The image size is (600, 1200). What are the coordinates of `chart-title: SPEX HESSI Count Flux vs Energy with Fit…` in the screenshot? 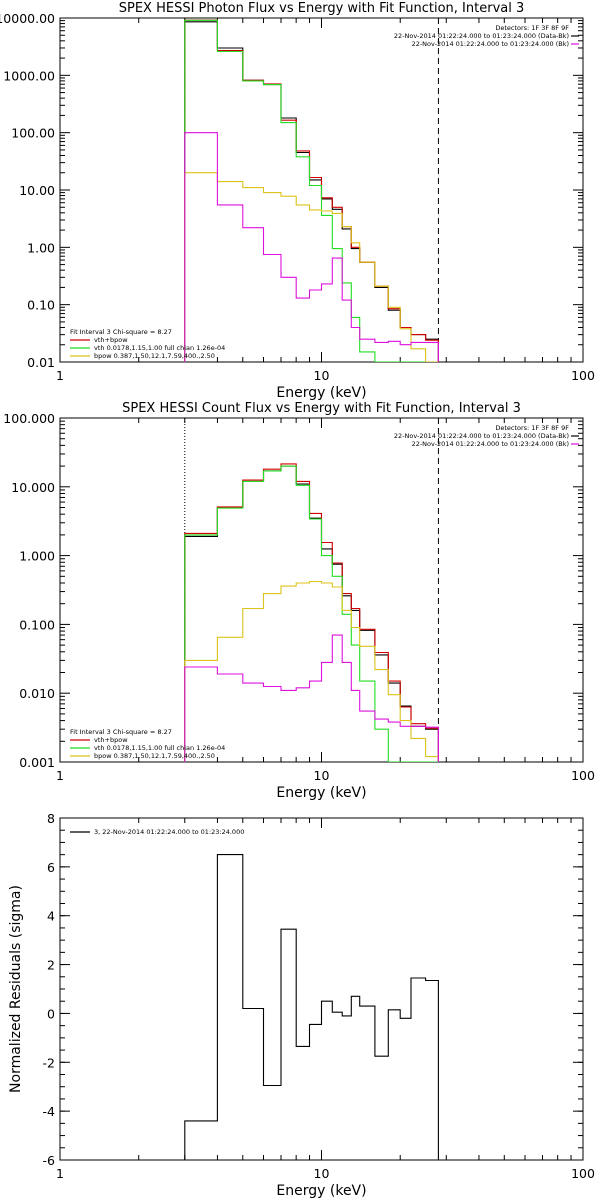 It's located at (321, 408).